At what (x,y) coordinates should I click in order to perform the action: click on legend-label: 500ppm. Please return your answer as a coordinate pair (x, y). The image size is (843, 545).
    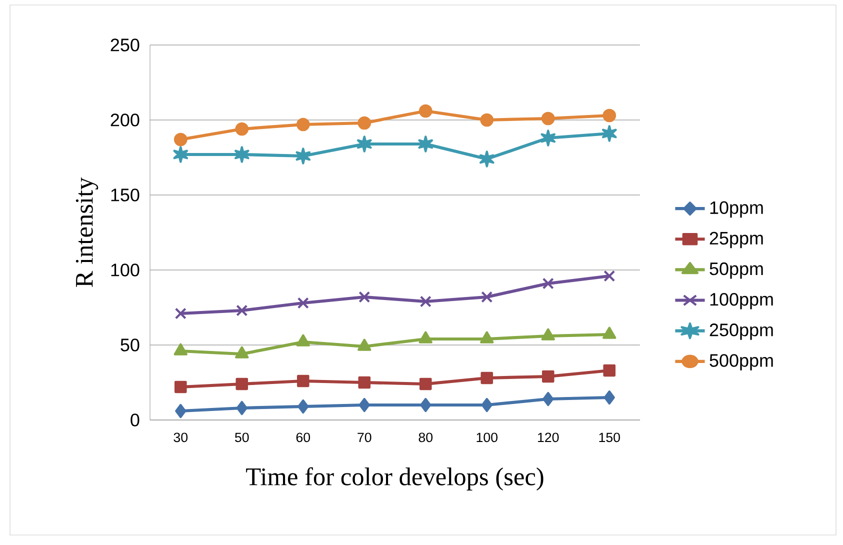
    Looking at the image, I should click on (741, 362).